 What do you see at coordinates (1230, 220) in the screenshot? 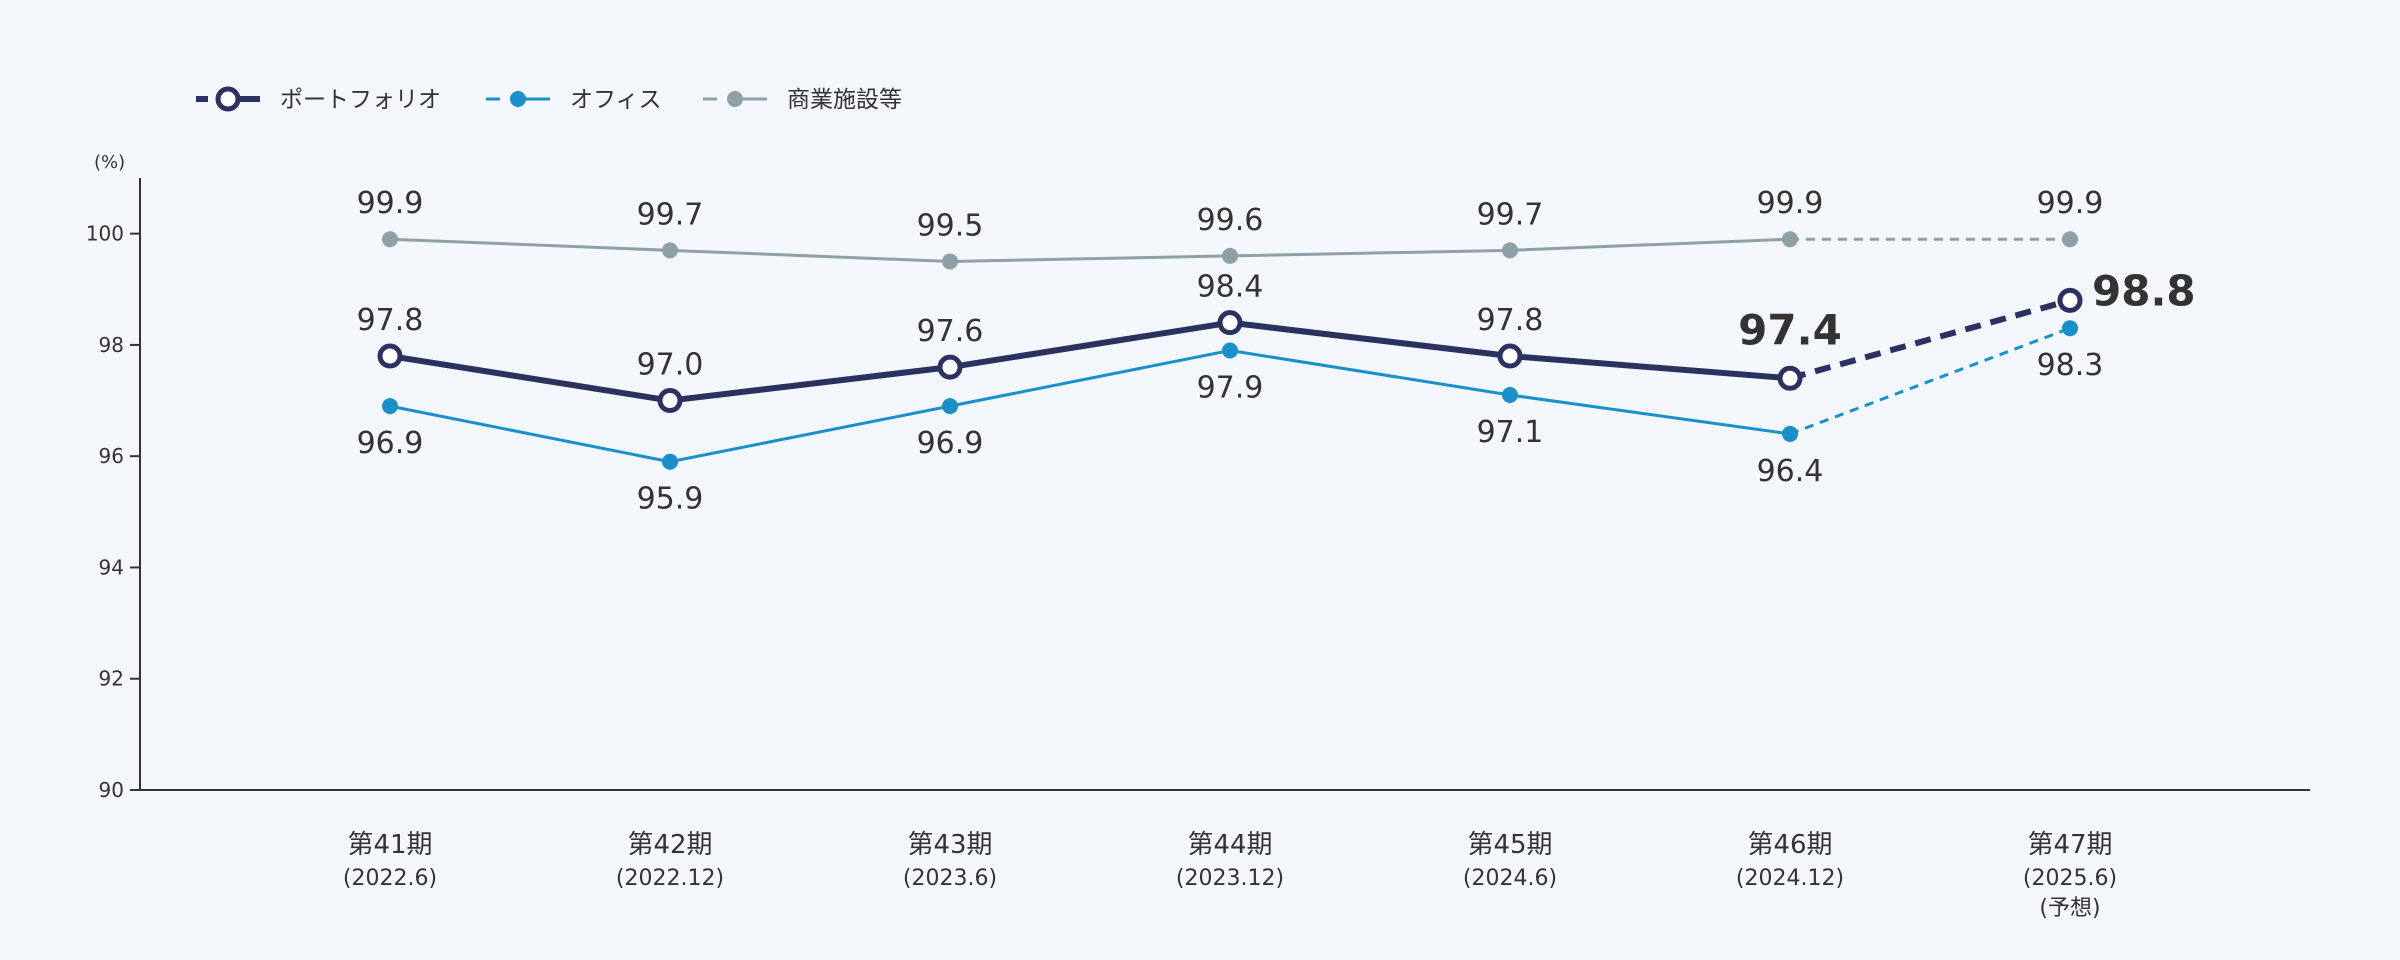
I see `data-label: 99.6` at bounding box center [1230, 220].